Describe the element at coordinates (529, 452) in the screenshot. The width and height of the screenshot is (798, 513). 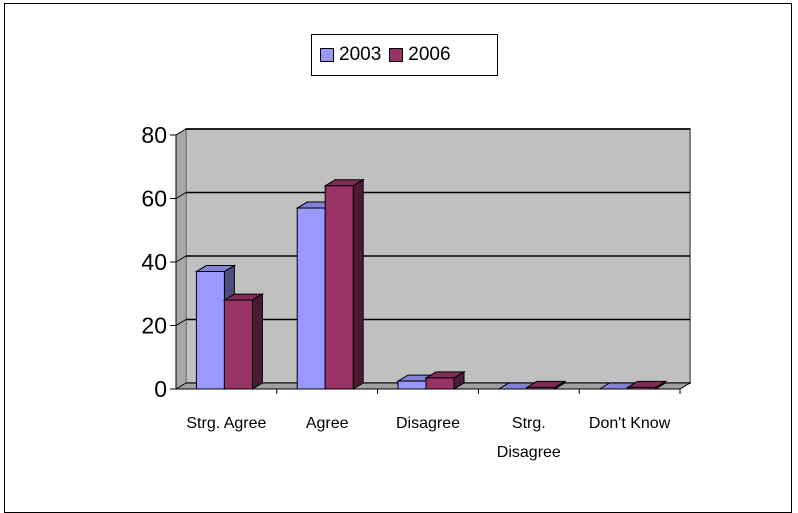
I see `x-tick-label-3-line1: Disagree` at that location.